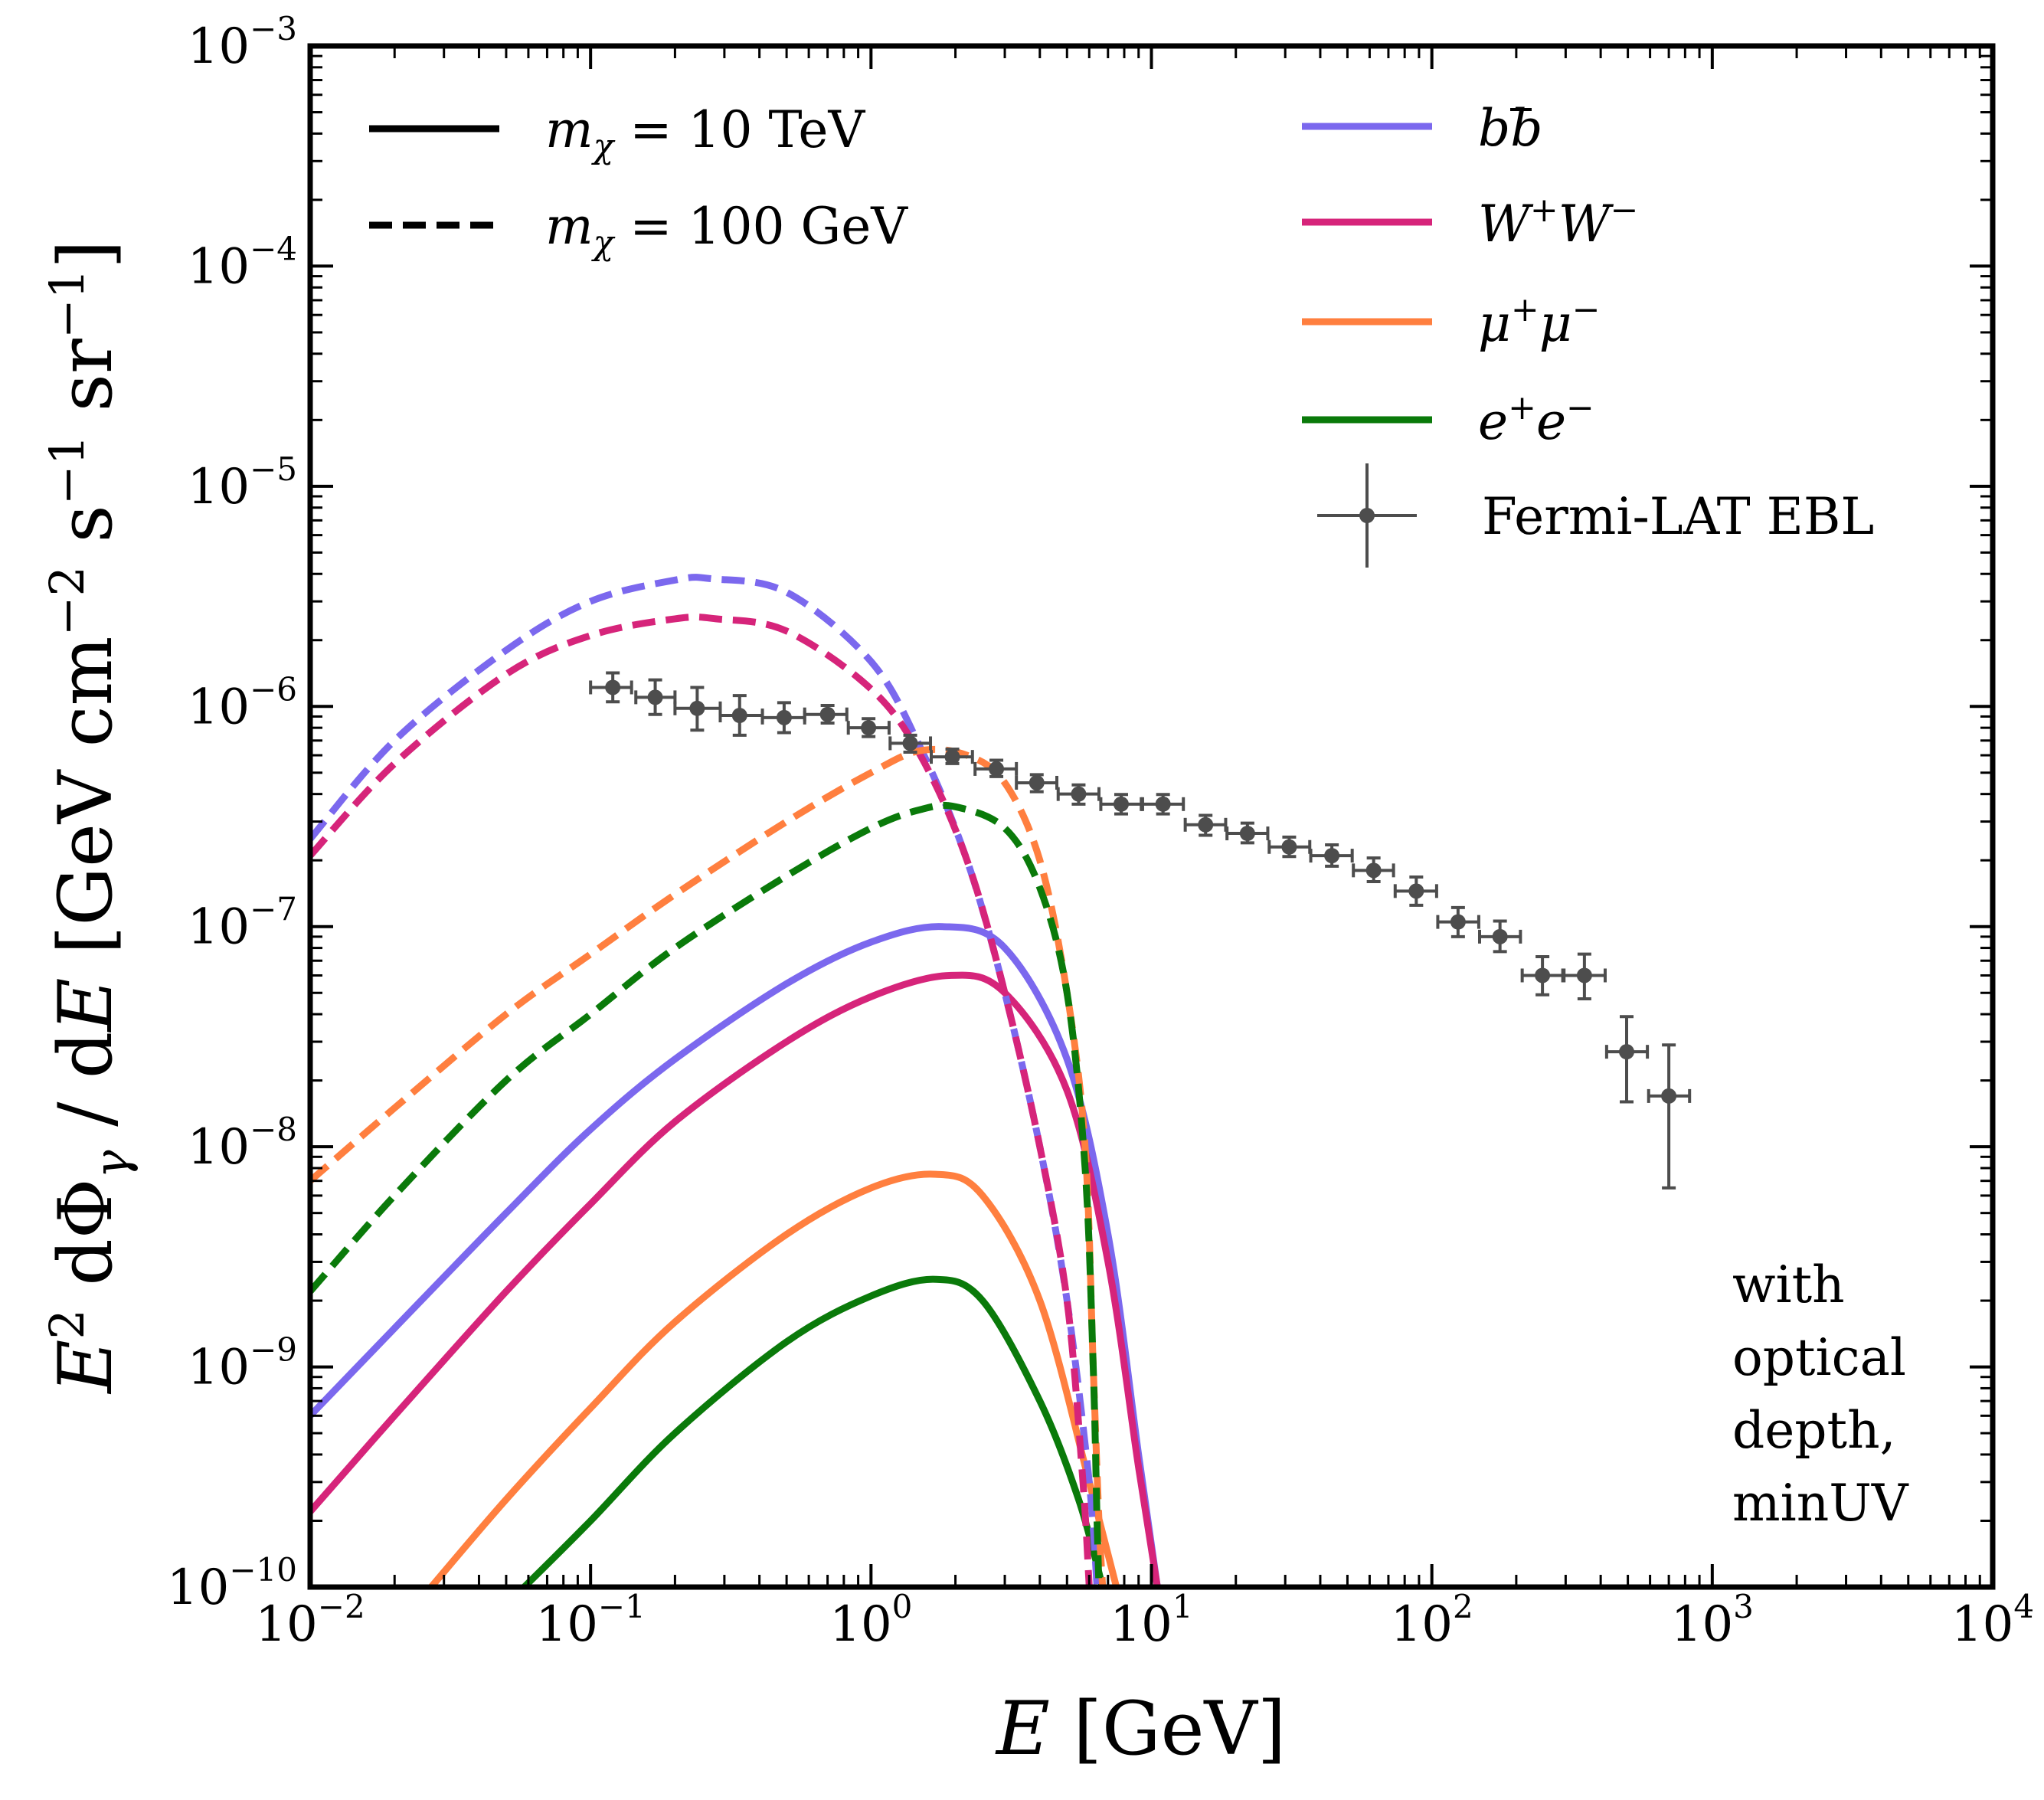  I want to click on x-tick-label: 10¹, so click(1151, 1620).